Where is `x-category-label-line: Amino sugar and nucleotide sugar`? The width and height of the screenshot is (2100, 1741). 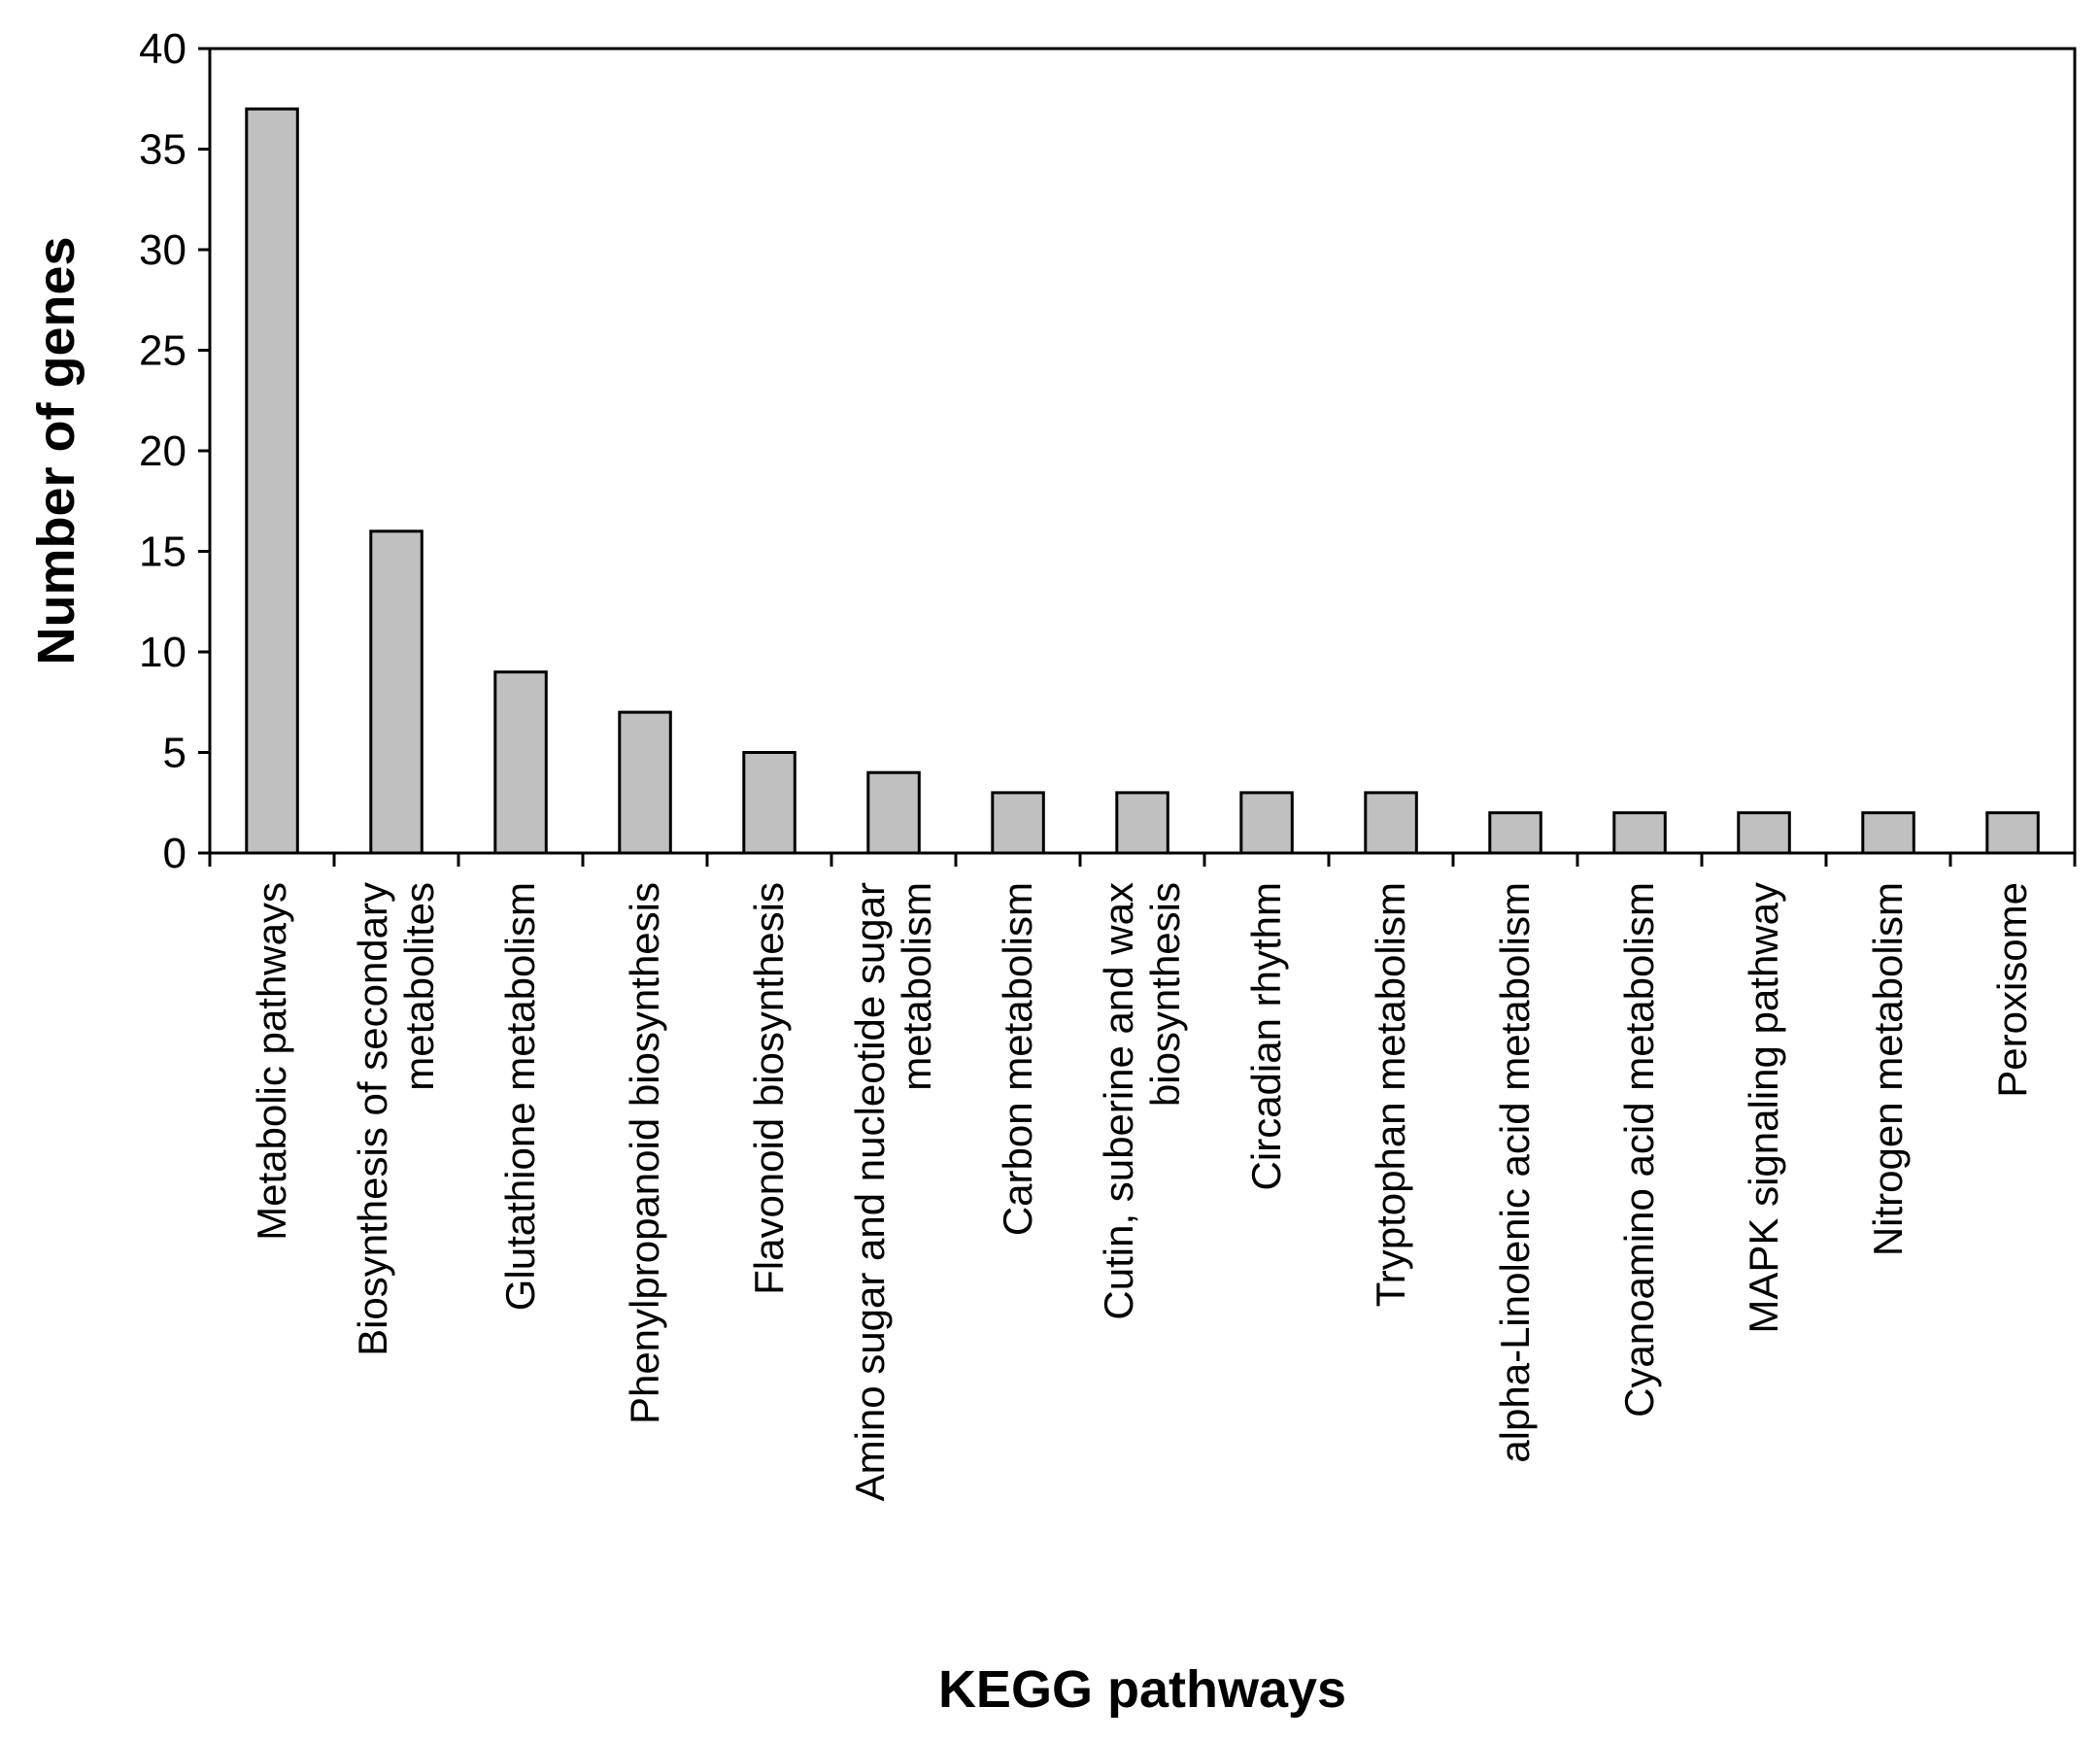
x-category-label-line: Amino sugar and nucleotide sugar is located at coordinates (870, 1192).